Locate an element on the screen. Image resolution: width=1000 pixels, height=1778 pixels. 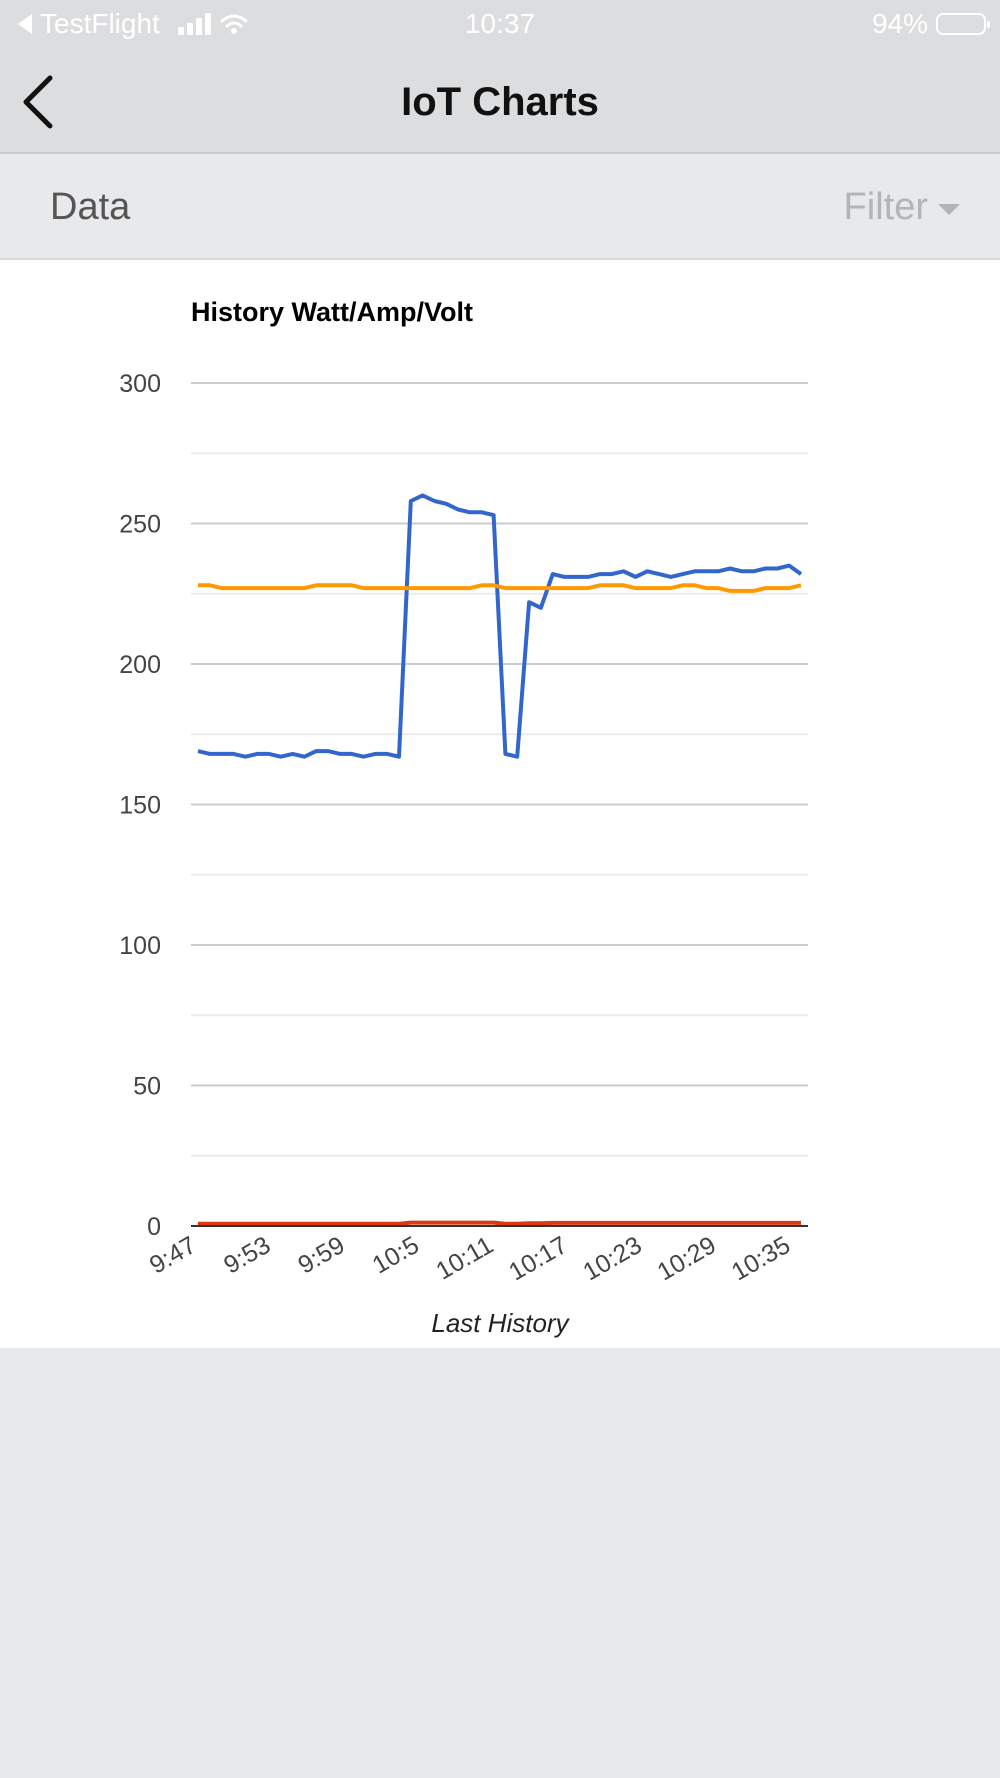
battery-icon is located at coordinates (963, 24).